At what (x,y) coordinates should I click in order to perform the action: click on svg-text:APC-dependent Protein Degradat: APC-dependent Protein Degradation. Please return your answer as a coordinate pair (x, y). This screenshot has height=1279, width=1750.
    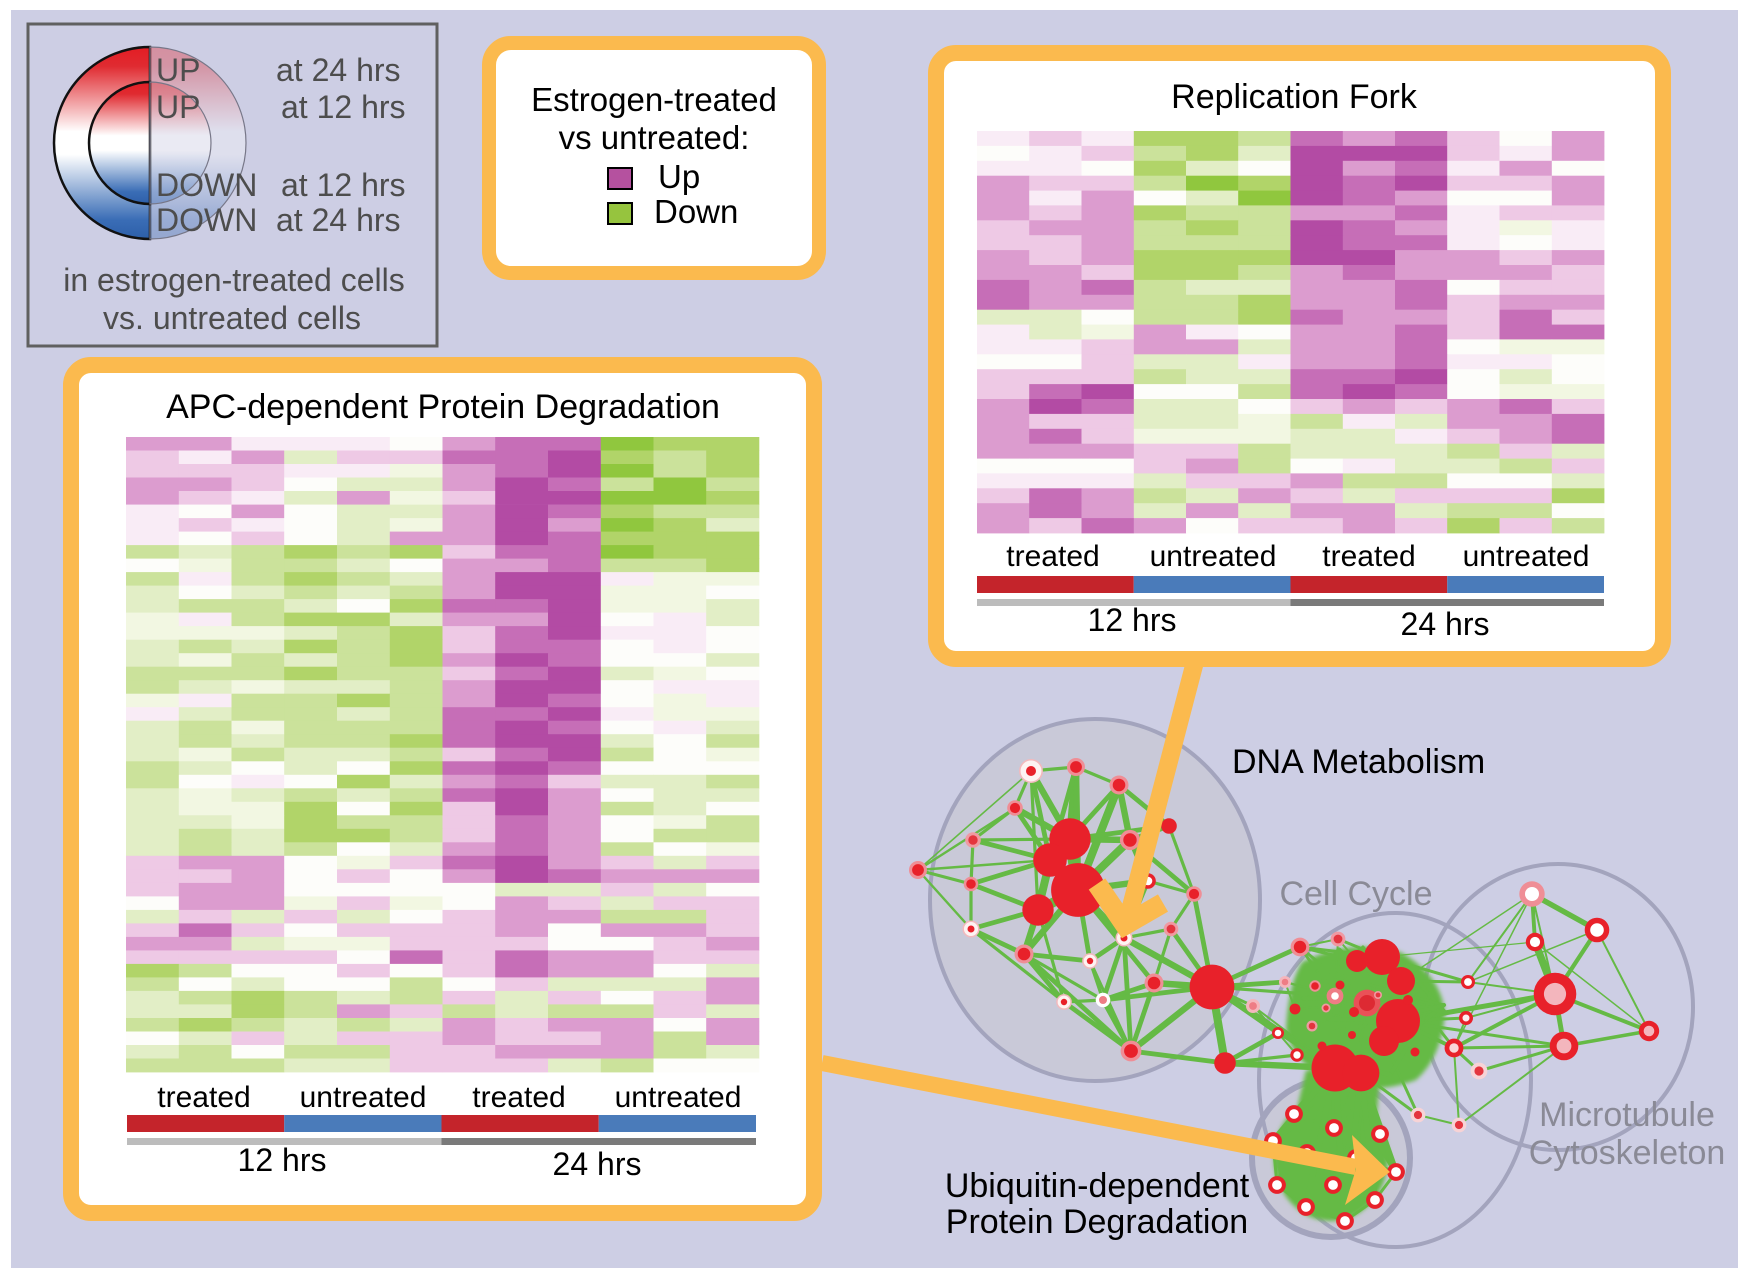
    Looking at the image, I should click on (443, 407).